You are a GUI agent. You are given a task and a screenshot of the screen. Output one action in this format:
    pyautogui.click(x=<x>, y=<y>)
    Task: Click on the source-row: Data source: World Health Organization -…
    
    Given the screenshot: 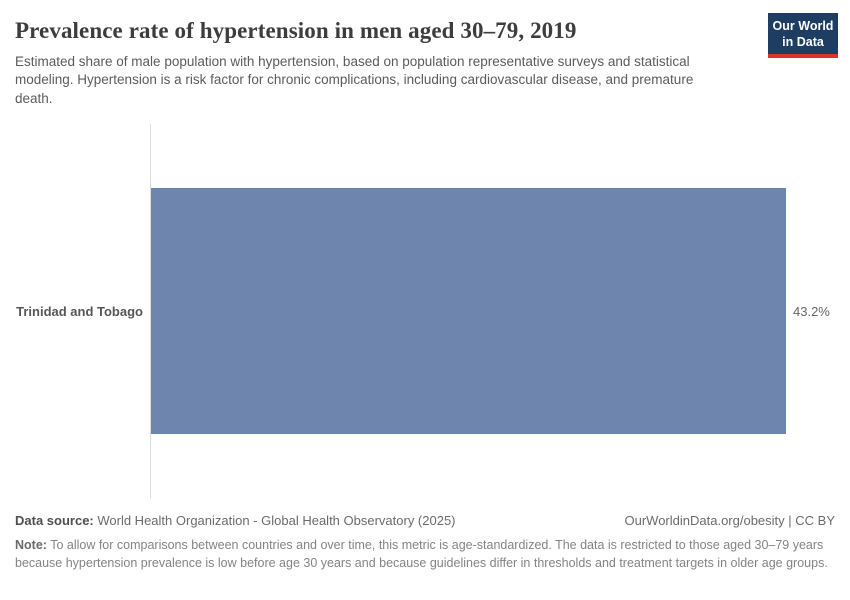 What is the action you would take?
    pyautogui.click(x=425, y=520)
    